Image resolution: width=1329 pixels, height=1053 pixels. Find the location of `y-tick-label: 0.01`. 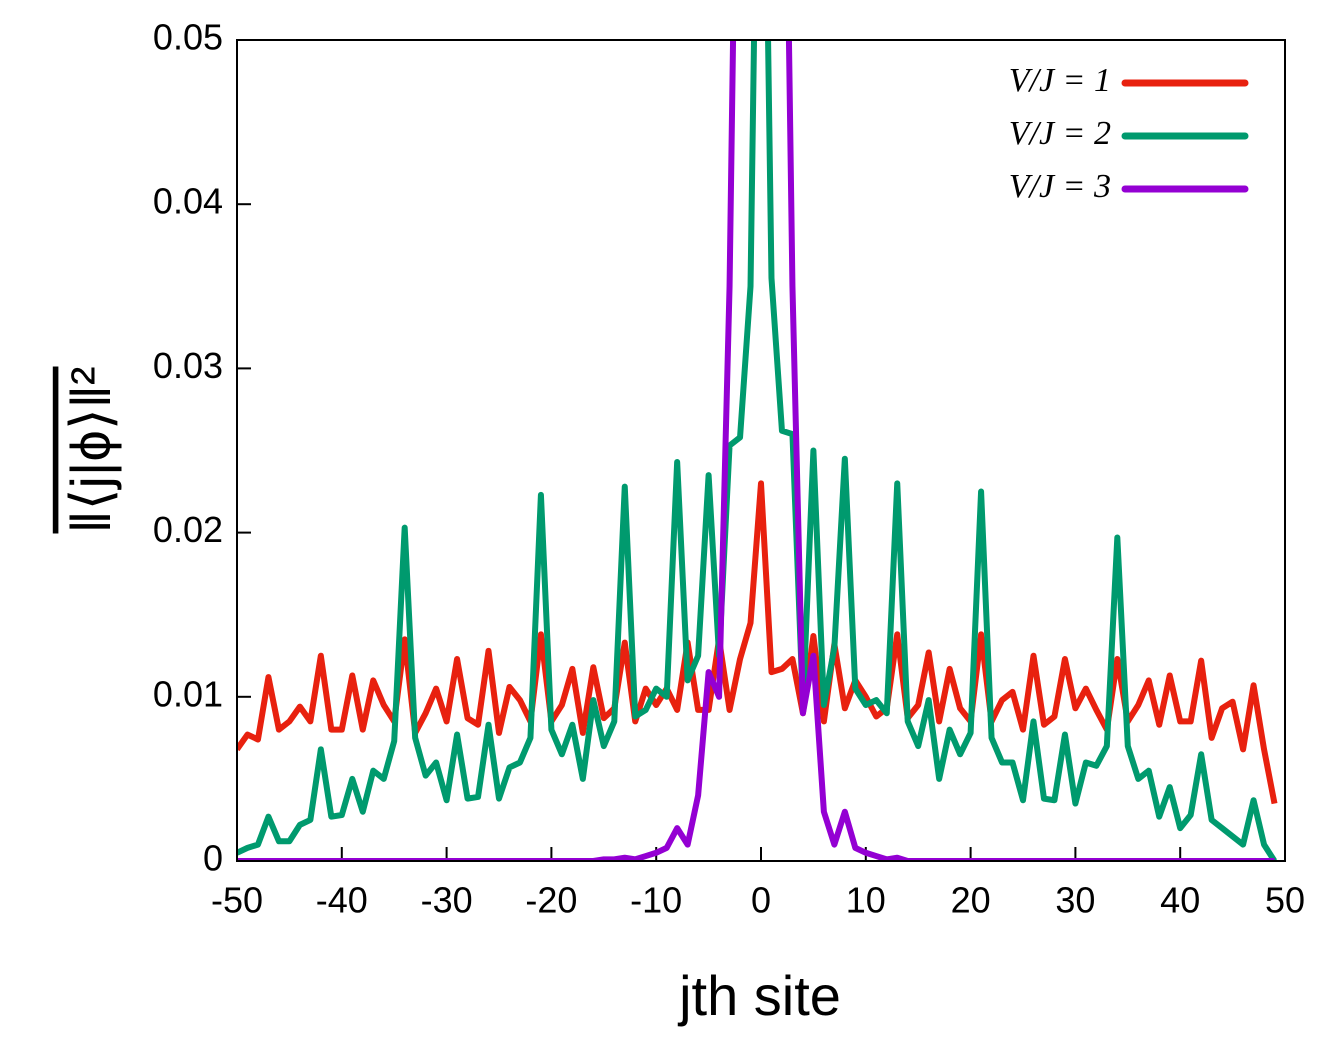

y-tick-label: 0.01 is located at coordinates (188, 693).